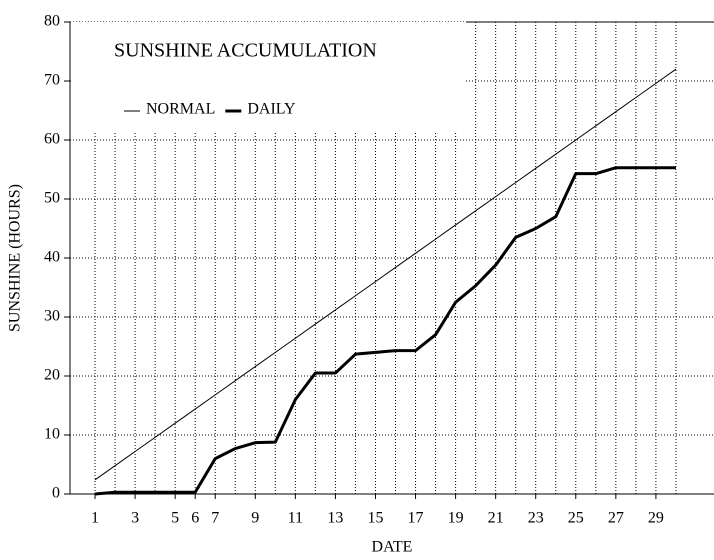 The image size is (714, 560). Describe the element at coordinates (56, 493) in the screenshot. I see `y-tick-label: 0` at that location.